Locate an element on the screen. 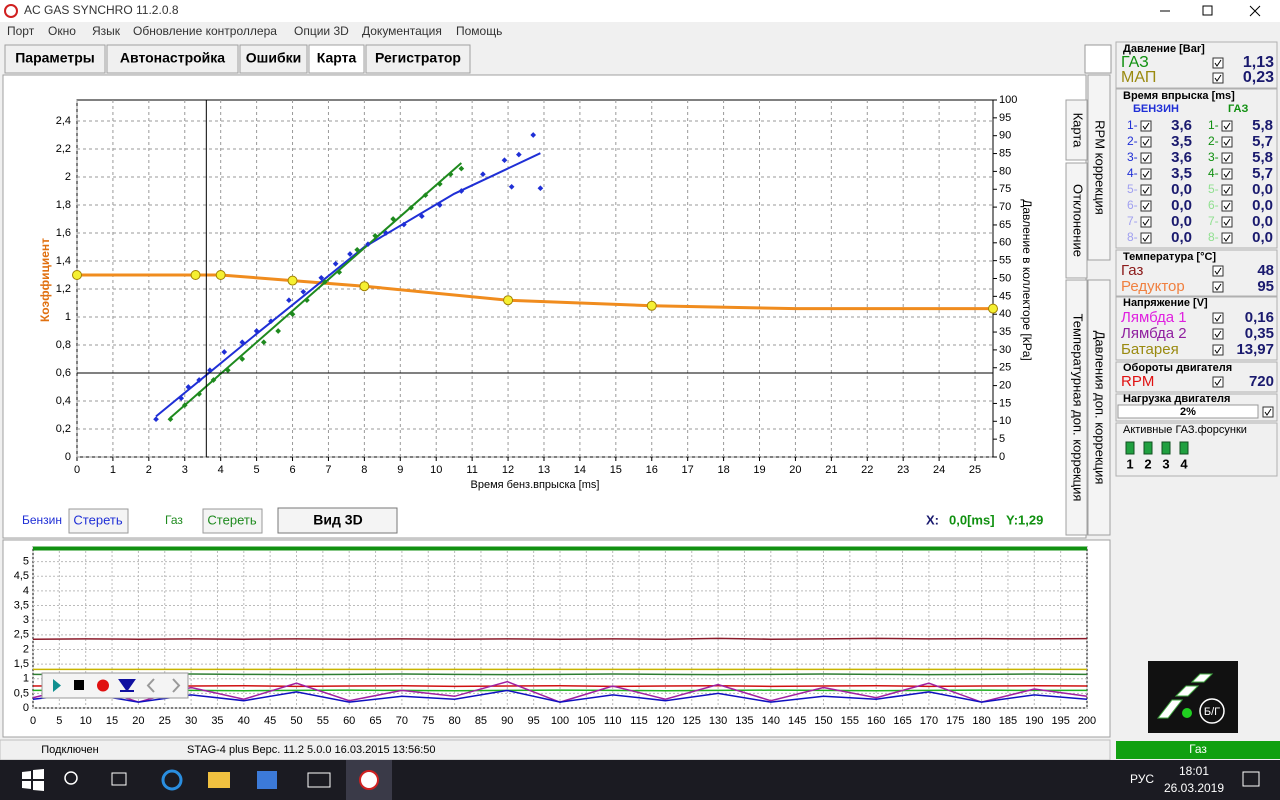  side-tab-label: RPM коррекция is located at coordinates (1100, 167).